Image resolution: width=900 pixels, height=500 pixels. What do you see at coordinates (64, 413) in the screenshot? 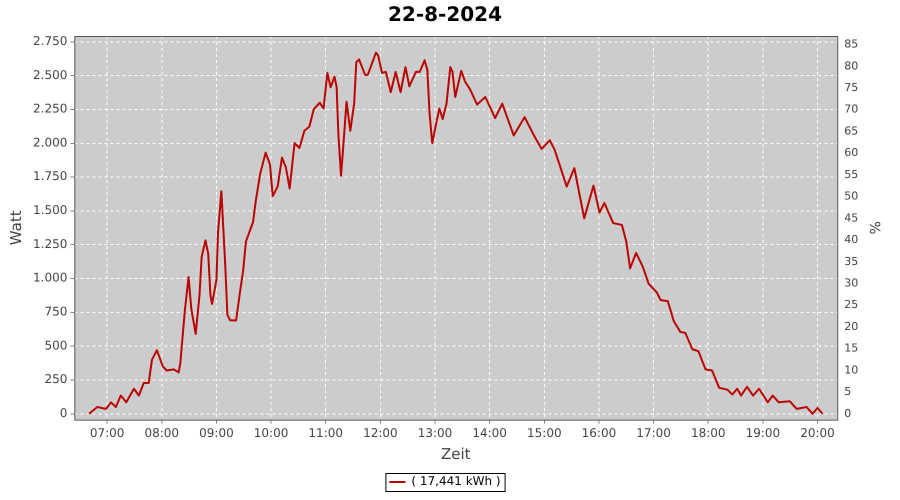
I see `y-tick-label: 0` at bounding box center [64, 413].